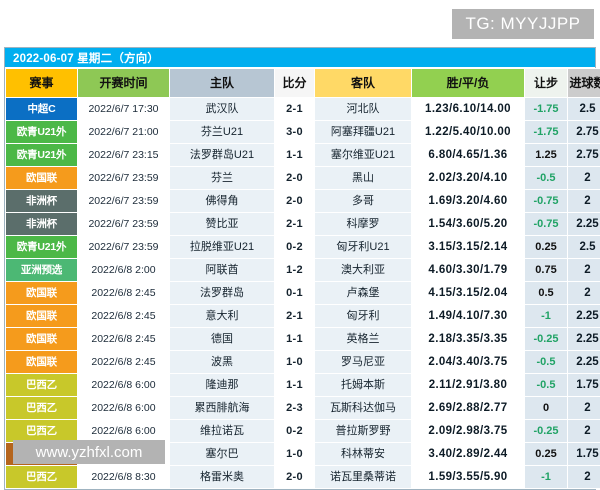  Describe the element at coordinates (42, 109) in the screenshot. I see `cell-league: 中超C` at that location.